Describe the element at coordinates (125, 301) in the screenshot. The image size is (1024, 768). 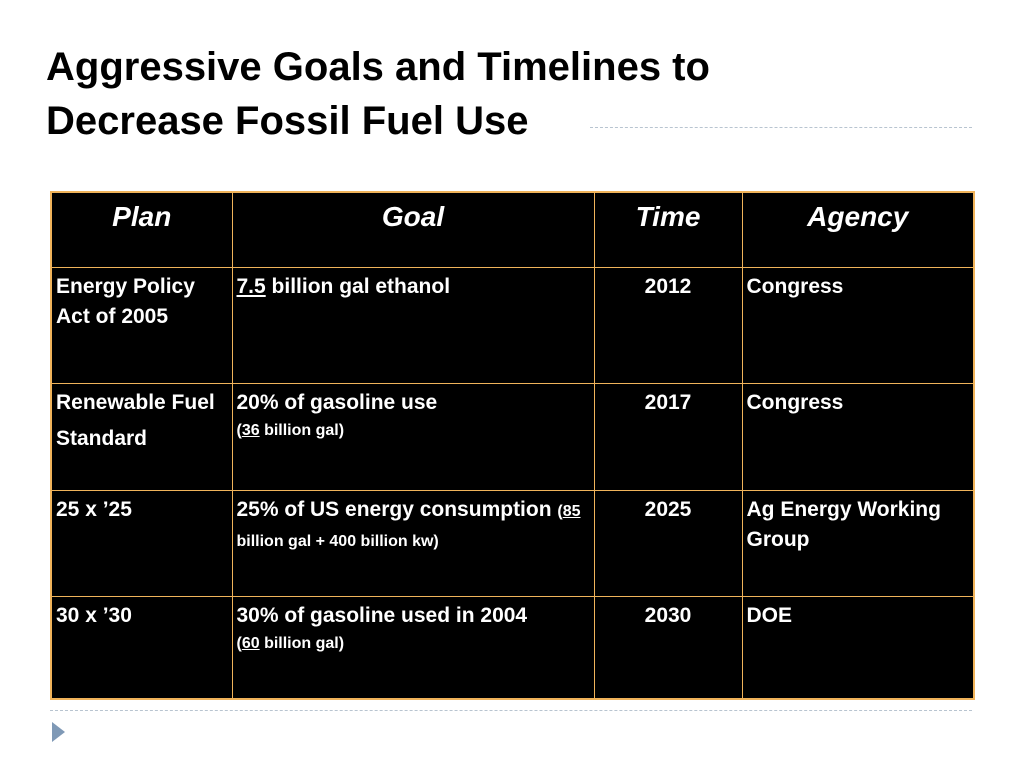
I see `plan-name: Energy Policy Act of 2005` at that location.